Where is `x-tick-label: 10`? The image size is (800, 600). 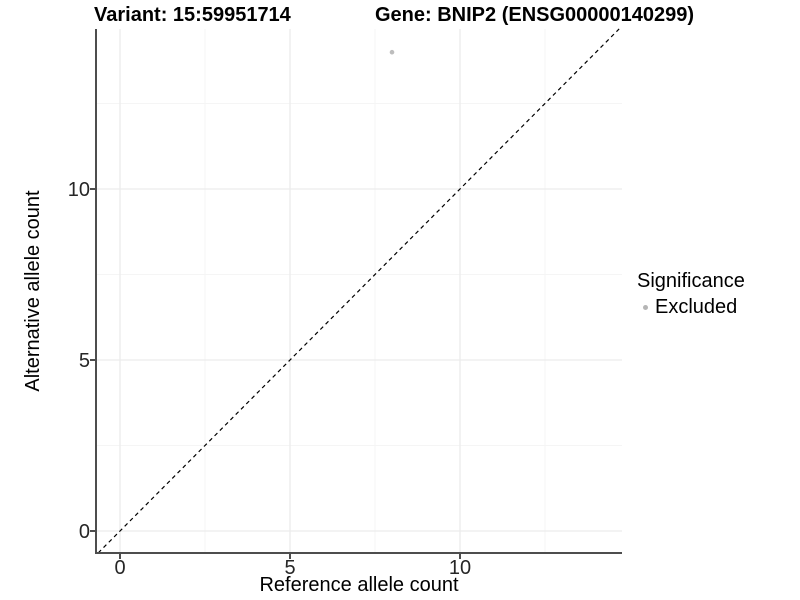 x-tick-label: 10 is located at coordinates (460, 568).